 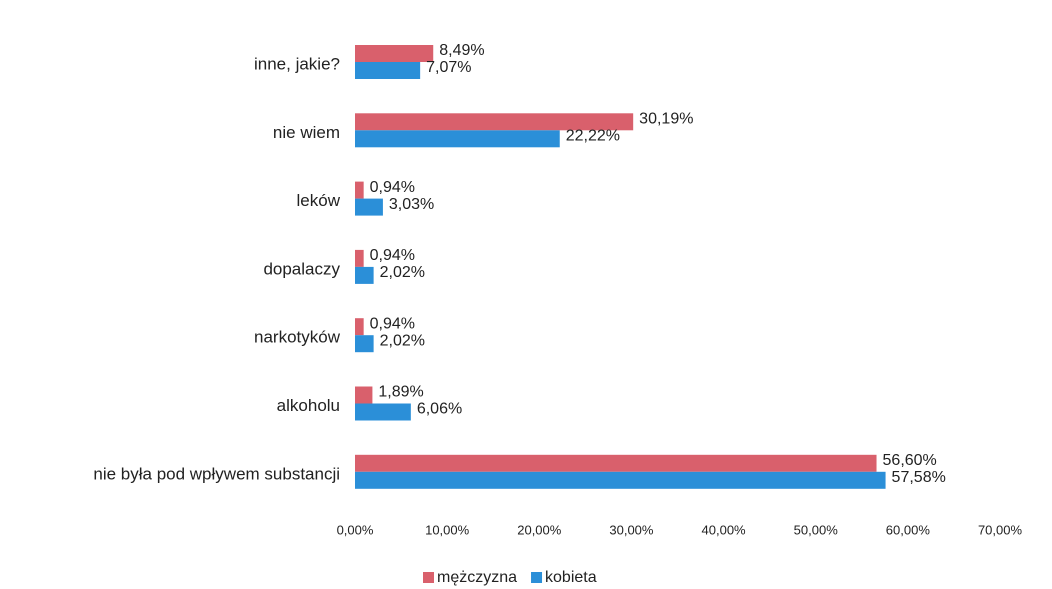 I want to click on x-tick-label: 50,00%, so click(x=816, y=529).